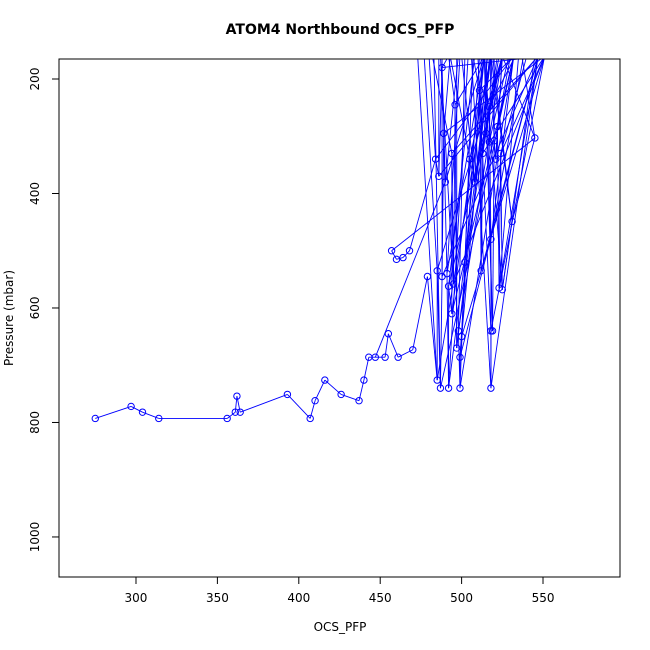 This screenshot has width=650, height=650. What do you see at coordinates (44, 310) in the screenshot?
I see `y-axis: 200 400 600 800 1000` at bounding box center [44, 310].